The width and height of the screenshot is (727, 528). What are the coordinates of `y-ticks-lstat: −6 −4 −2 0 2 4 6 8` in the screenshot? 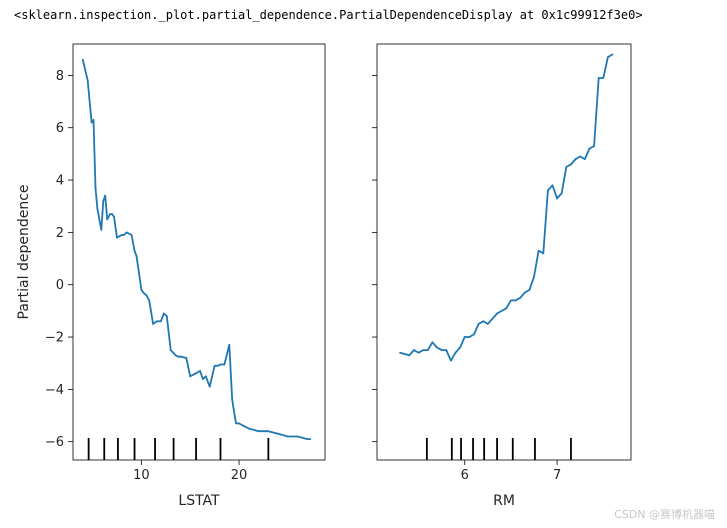 It's located at (59, 259).